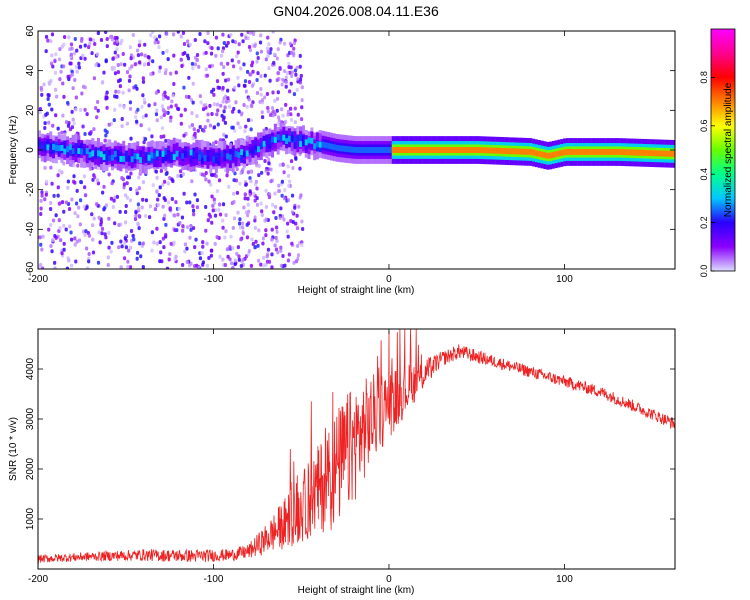 The height and width of the screenshot is (600, 750). Describe the element at coordinates (30, 268) in the screenshot. I see `spectrogram-y-tick-label: -60` at that location.